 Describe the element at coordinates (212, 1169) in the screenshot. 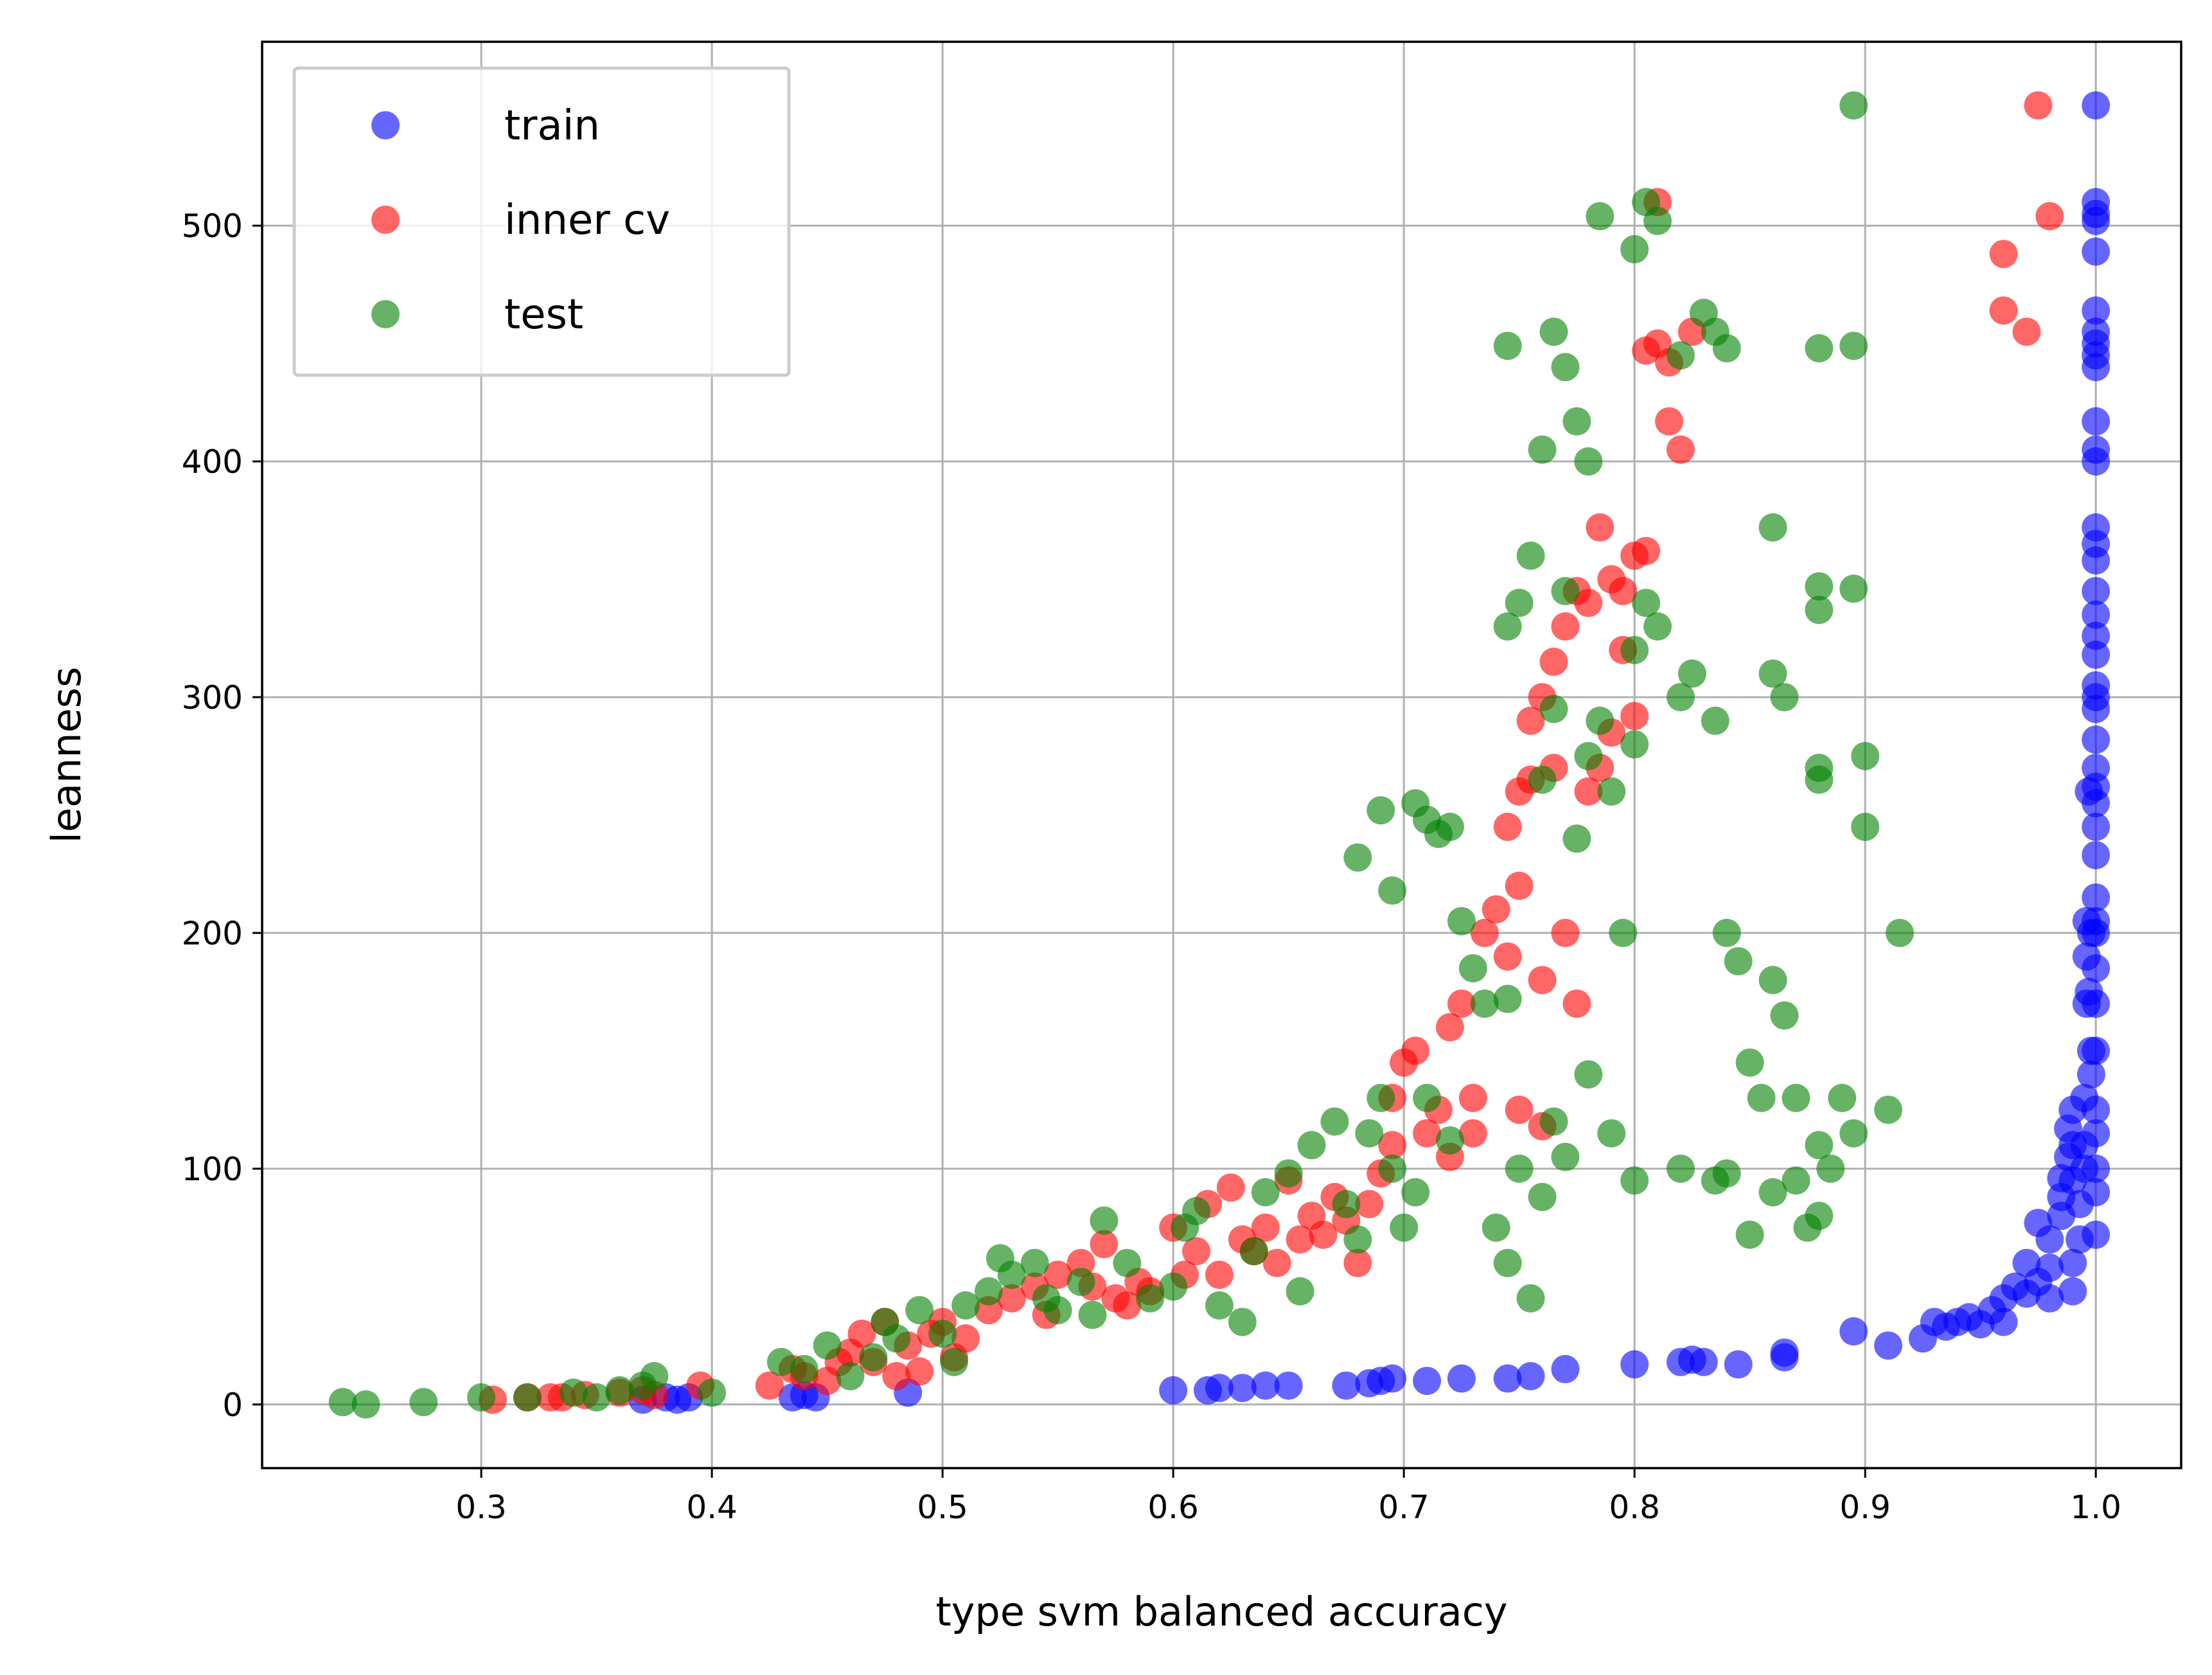

I see `y-tick-label: 100` at that location.